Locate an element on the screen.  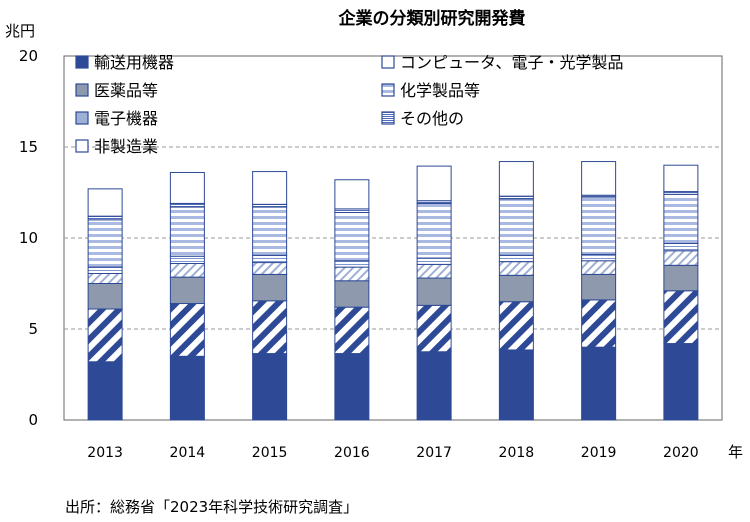
legend-item: コンピュータ、電子・光学製品 is located at coordinates (502, 62).